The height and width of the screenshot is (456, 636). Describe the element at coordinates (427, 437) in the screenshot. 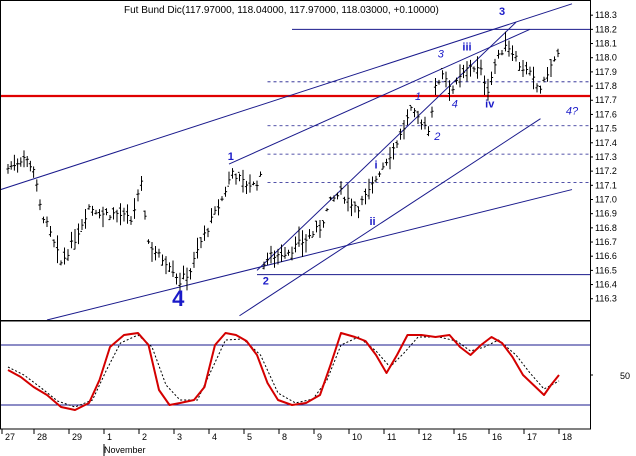

I see `x-tick-label-12: 12` at that location.